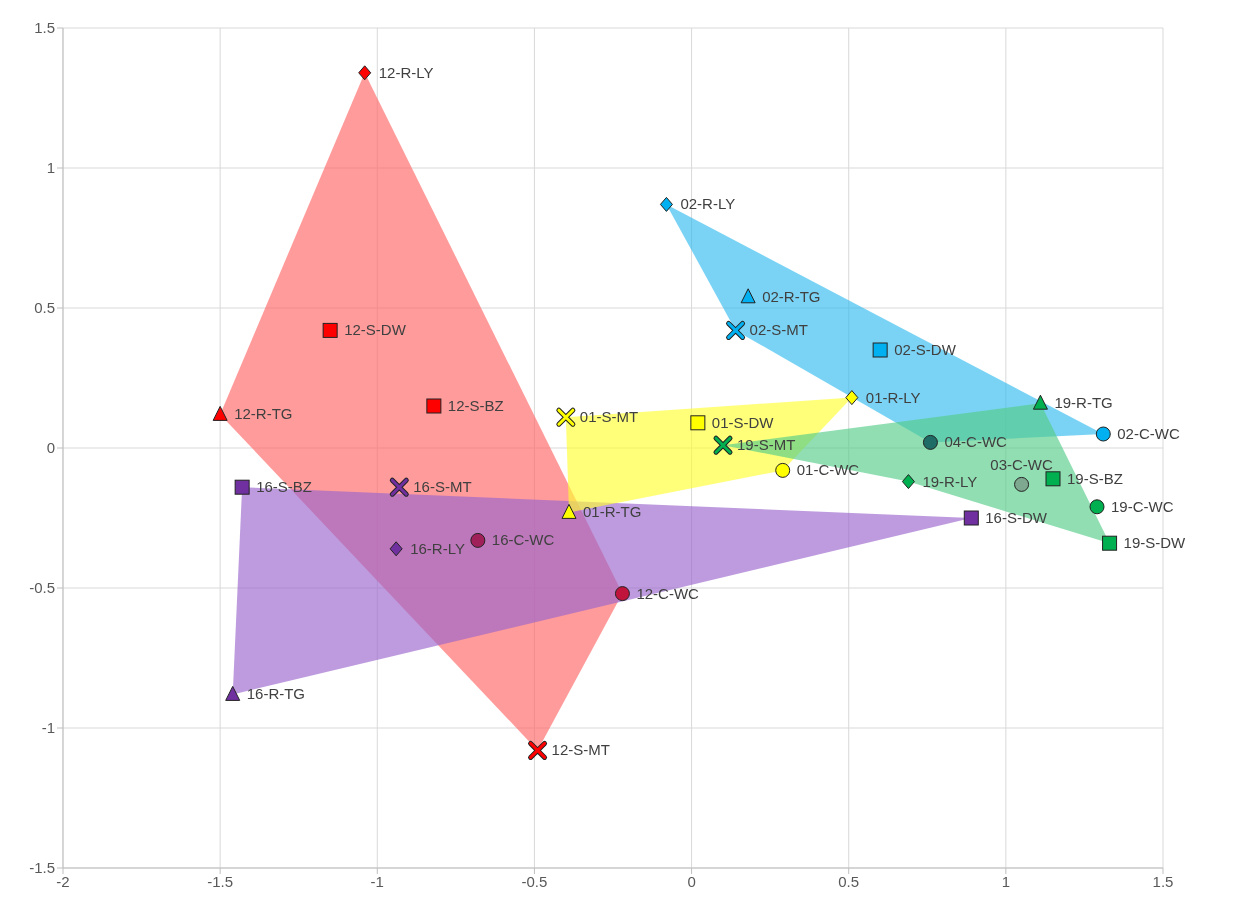 The width and height of the screenshot is (1257, 922). Describe the element at coordinates (778, 330) in the screenshot. I see `annotation: 02-S-MT` at that location.